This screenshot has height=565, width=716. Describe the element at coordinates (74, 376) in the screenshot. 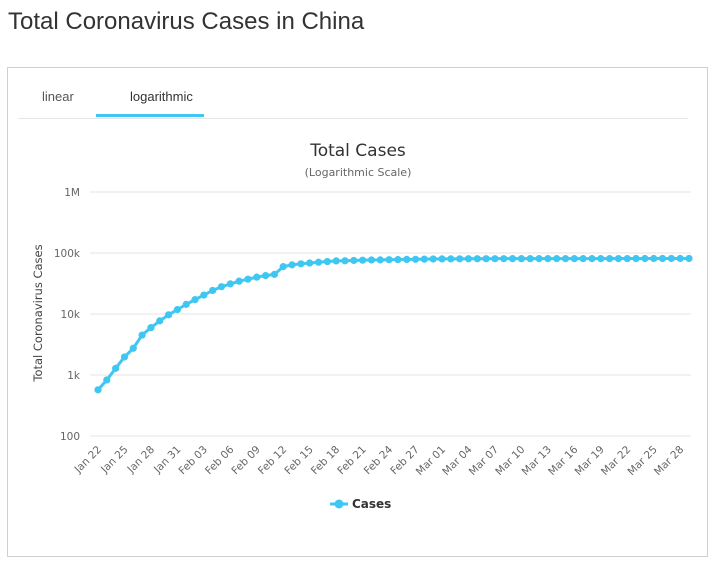

I see `y-tick-label: 1k` at that location.